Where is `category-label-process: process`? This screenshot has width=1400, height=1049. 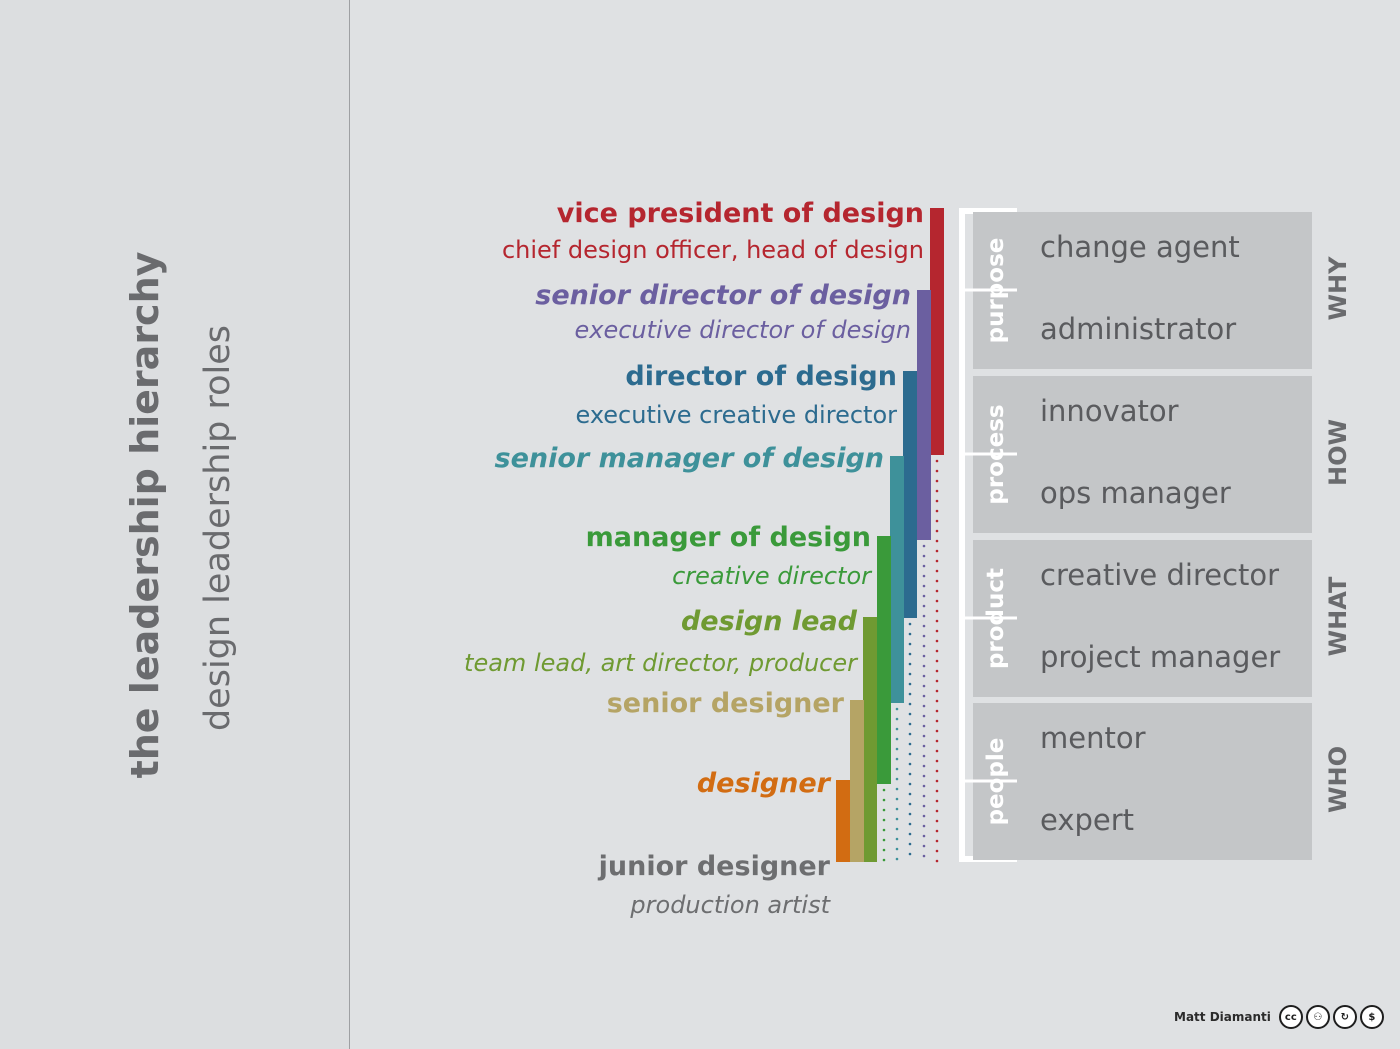 category-label-process: process is located at coordinates (996, 454).